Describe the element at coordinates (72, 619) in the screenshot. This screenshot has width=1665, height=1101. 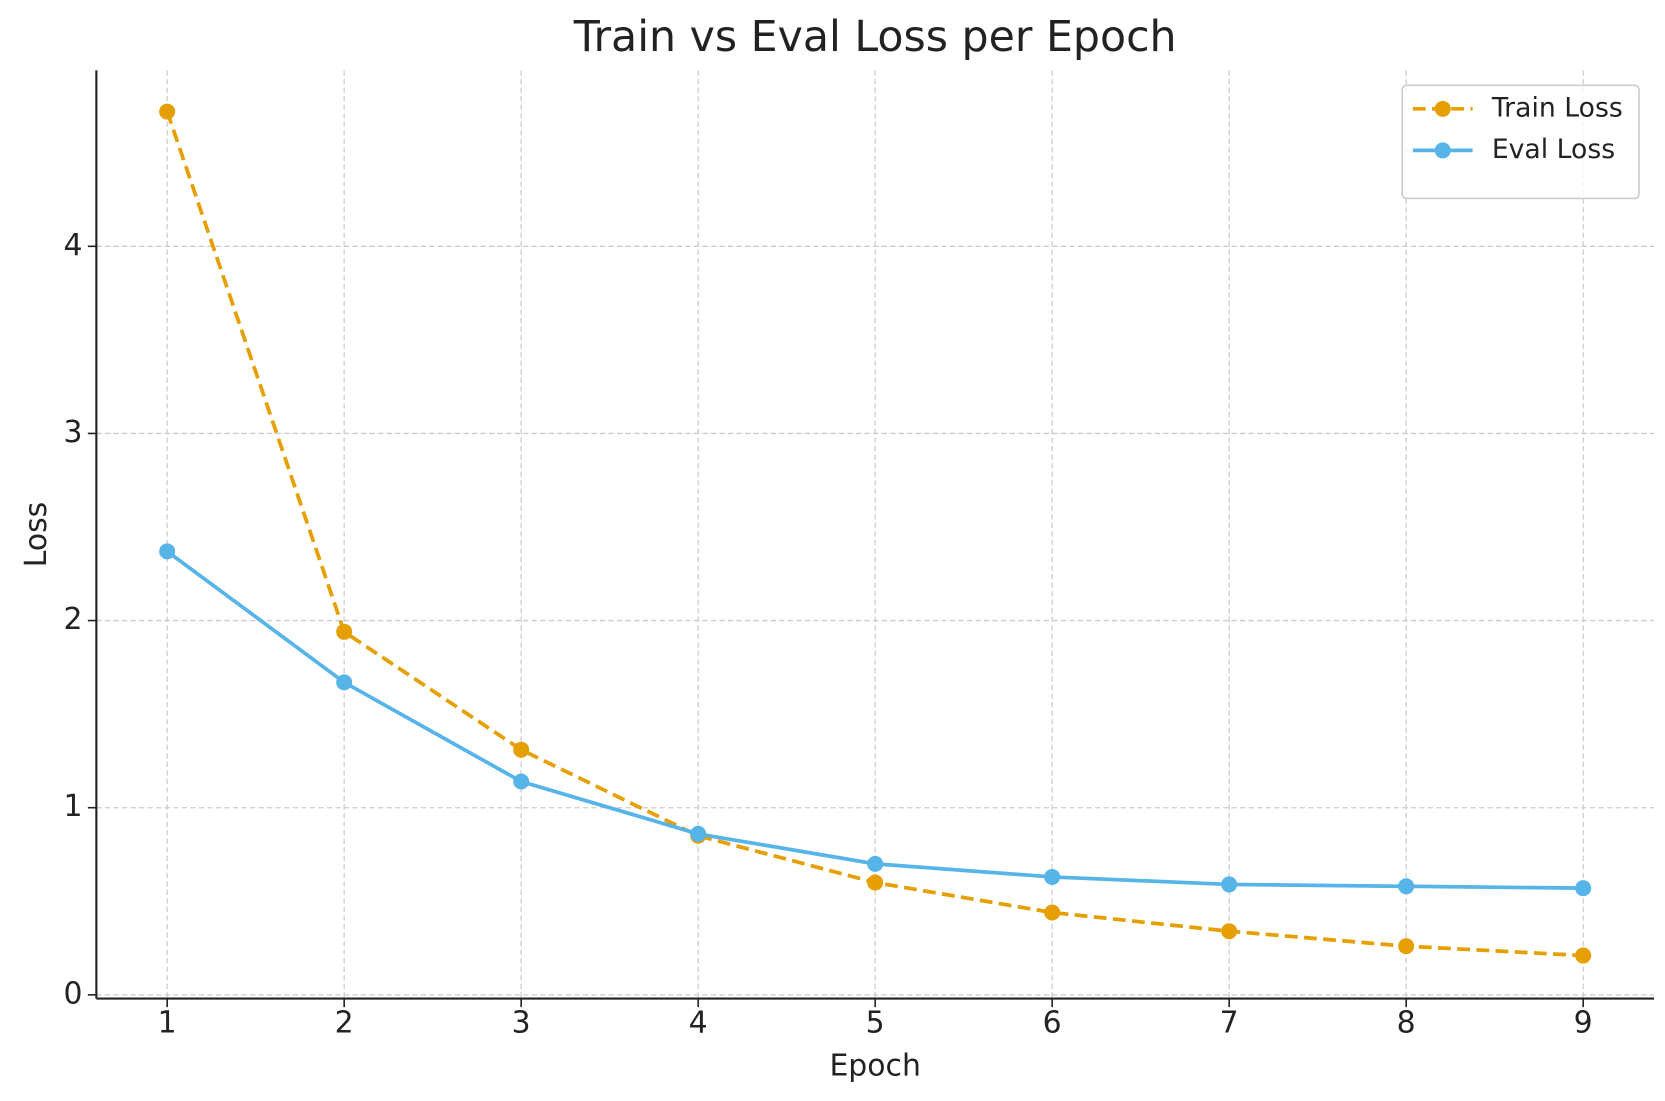
I see `y-tick-label: 2` at that location.